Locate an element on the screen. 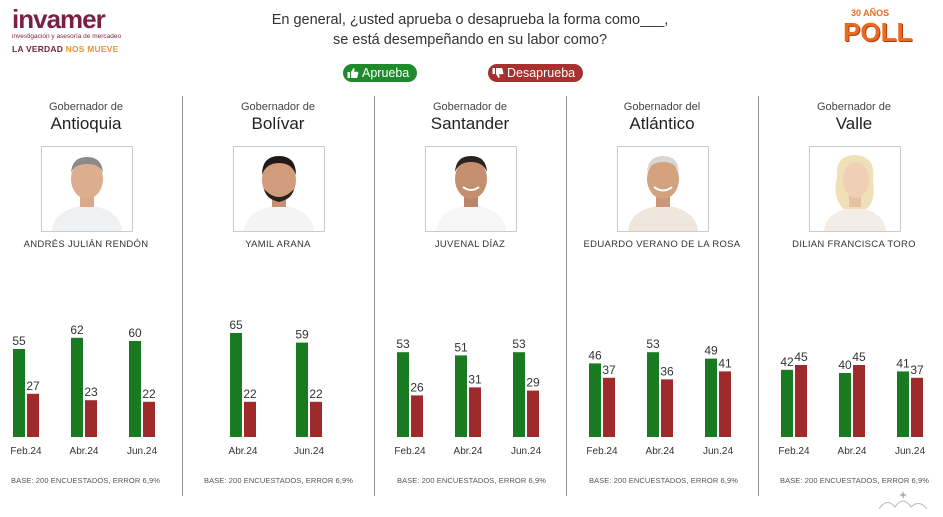  panel-state: Antioquia is located at coordinates (86, 123).